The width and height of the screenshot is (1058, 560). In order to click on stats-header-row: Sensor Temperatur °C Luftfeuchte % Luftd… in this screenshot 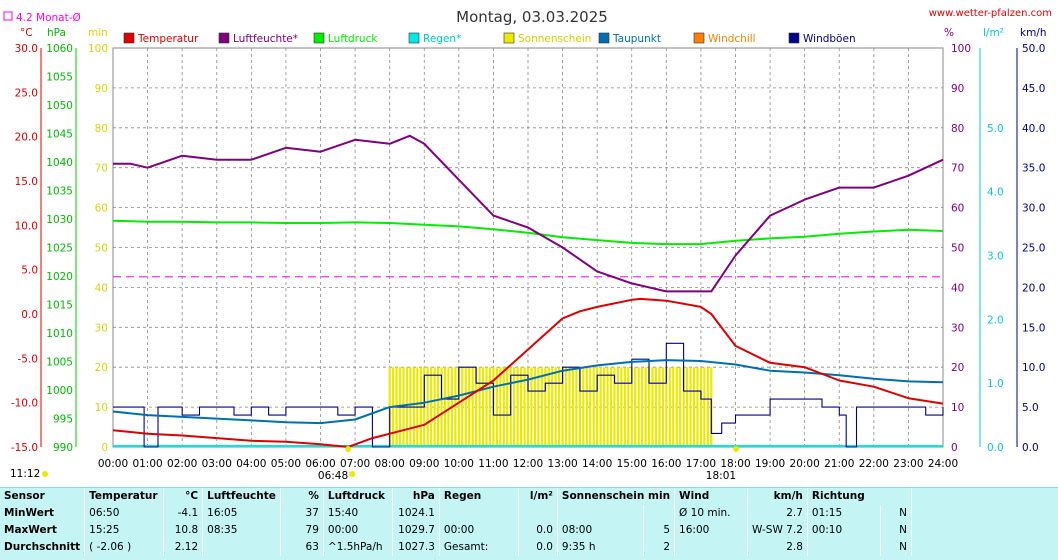, I will do `click(456, 496)`.